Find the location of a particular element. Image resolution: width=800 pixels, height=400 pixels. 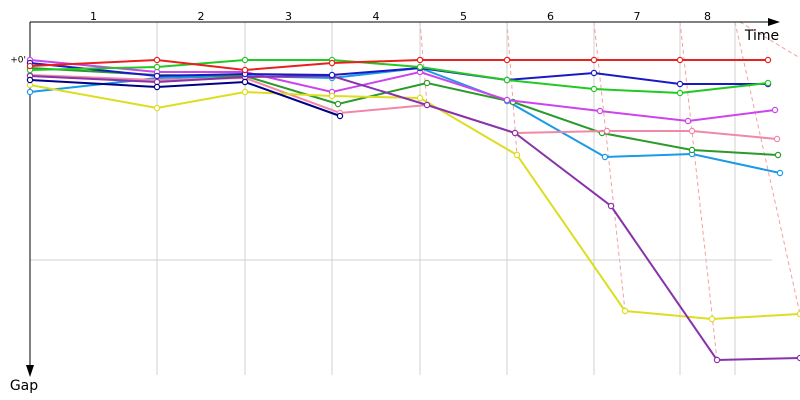

x-axis-title: Time is located at coordinates (761, 36).